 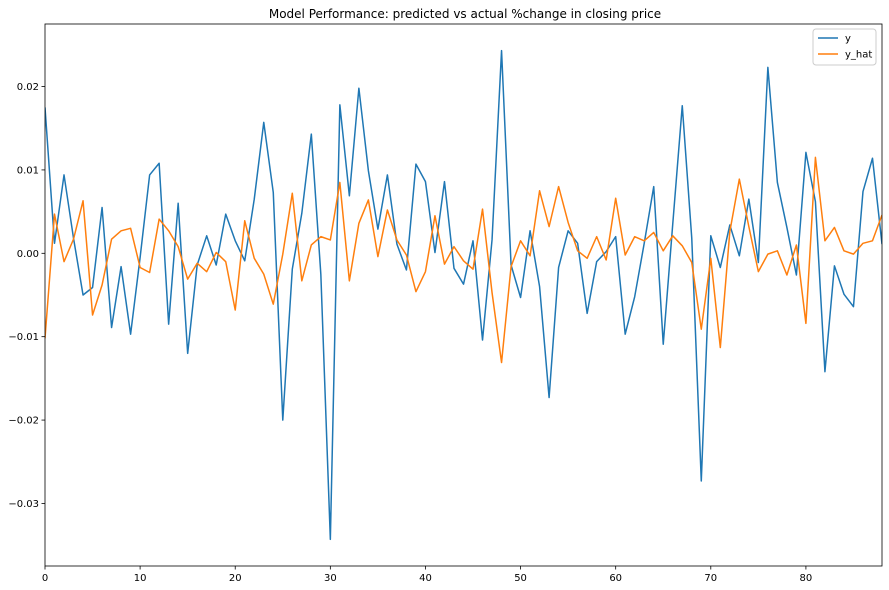 I want to click on y-tick-label: −0.03, so click(x=23, y=504).